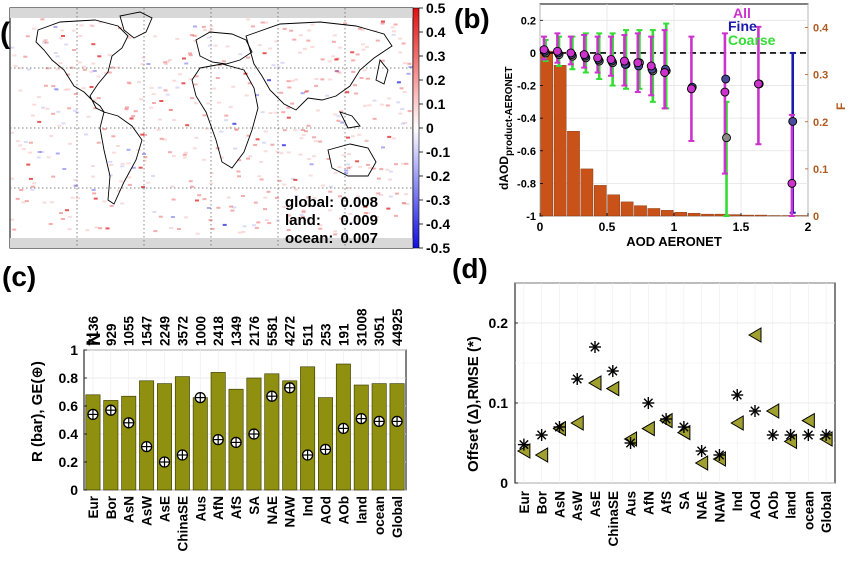  What do you see at coordinates (94, 339) in the screenshot?
I see `n-label: N` at bounding box center [94, 339].